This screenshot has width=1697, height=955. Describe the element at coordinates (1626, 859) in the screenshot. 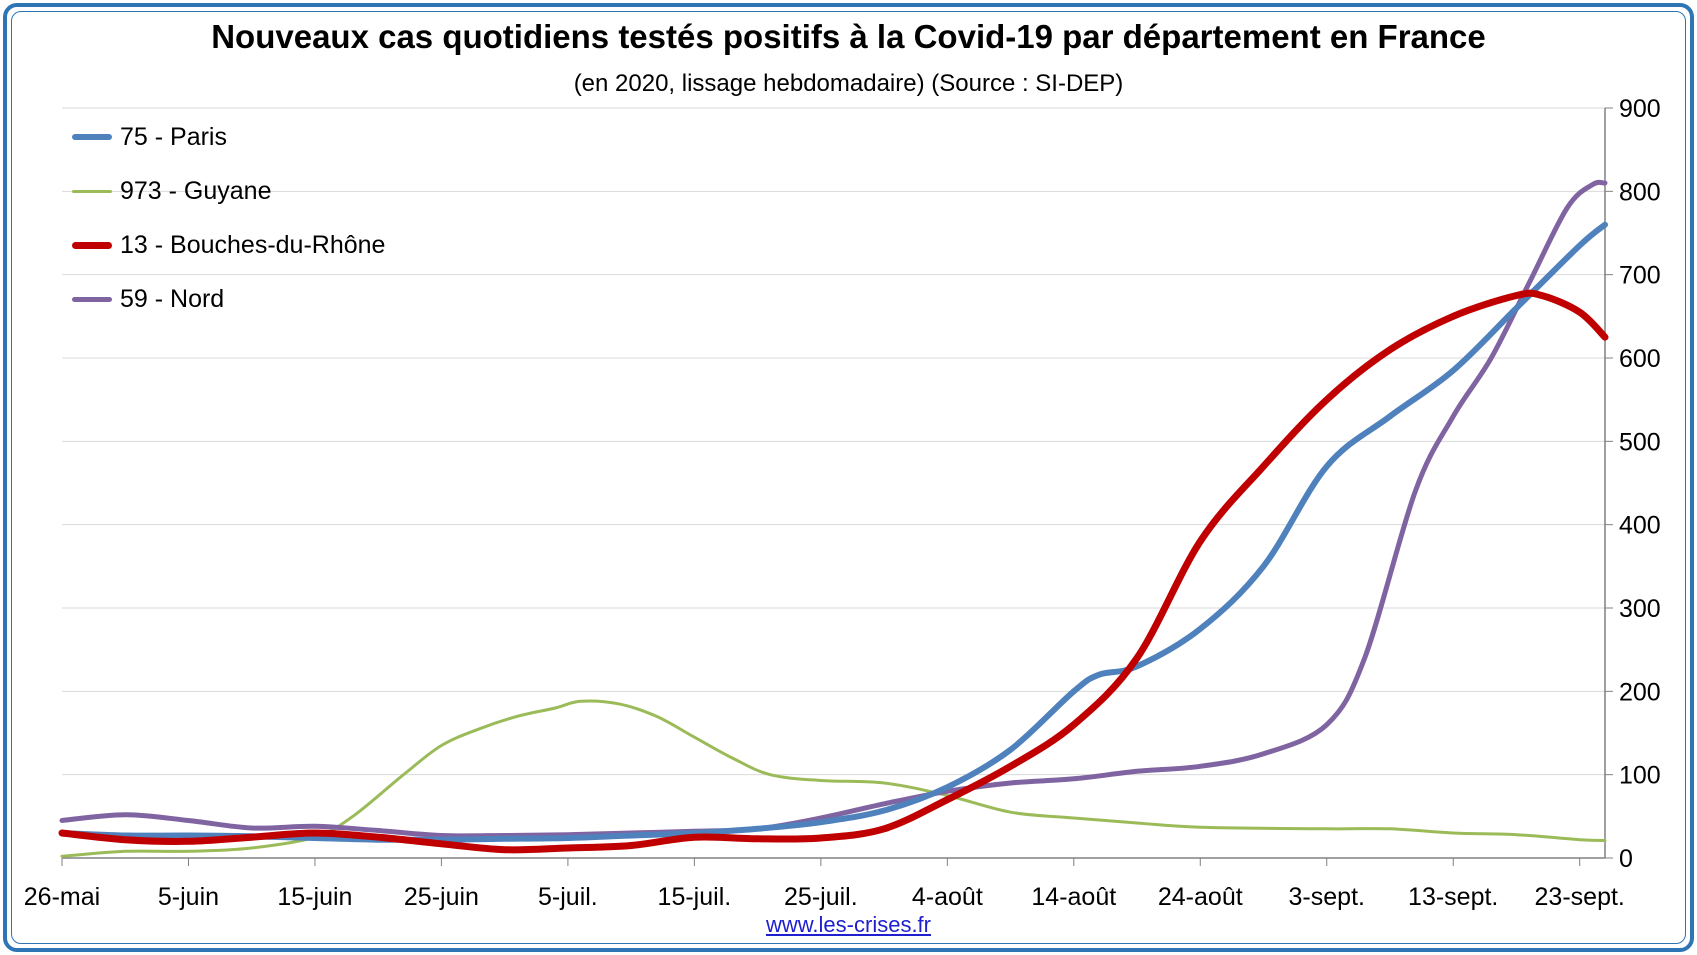

I see `y-tick-label: 0` at that location.